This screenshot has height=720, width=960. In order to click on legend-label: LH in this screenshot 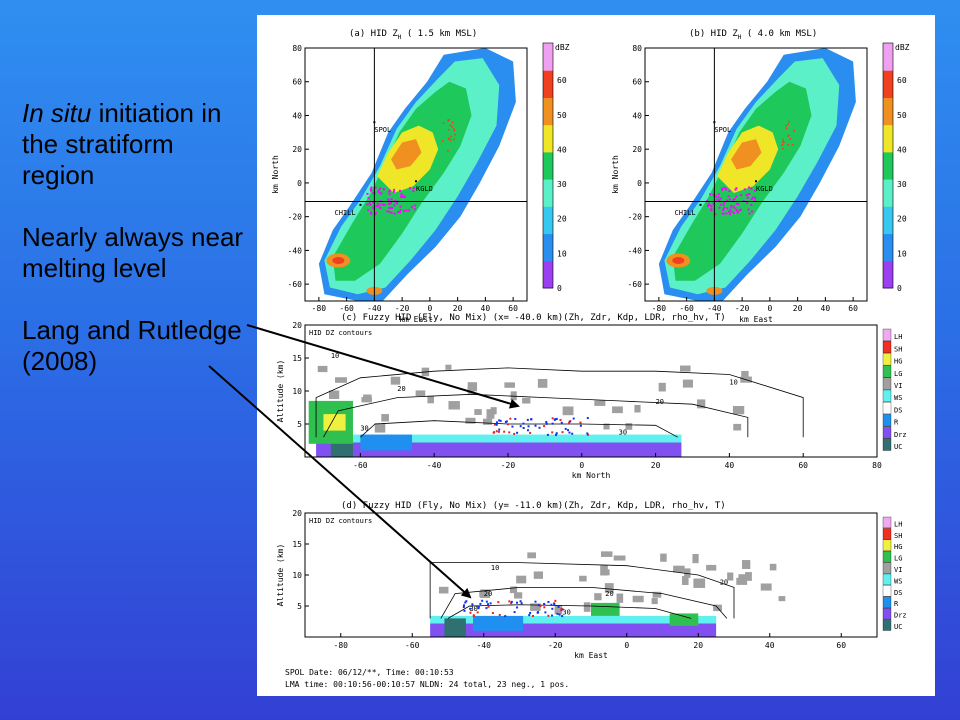, I will do `click(898, 524)`.